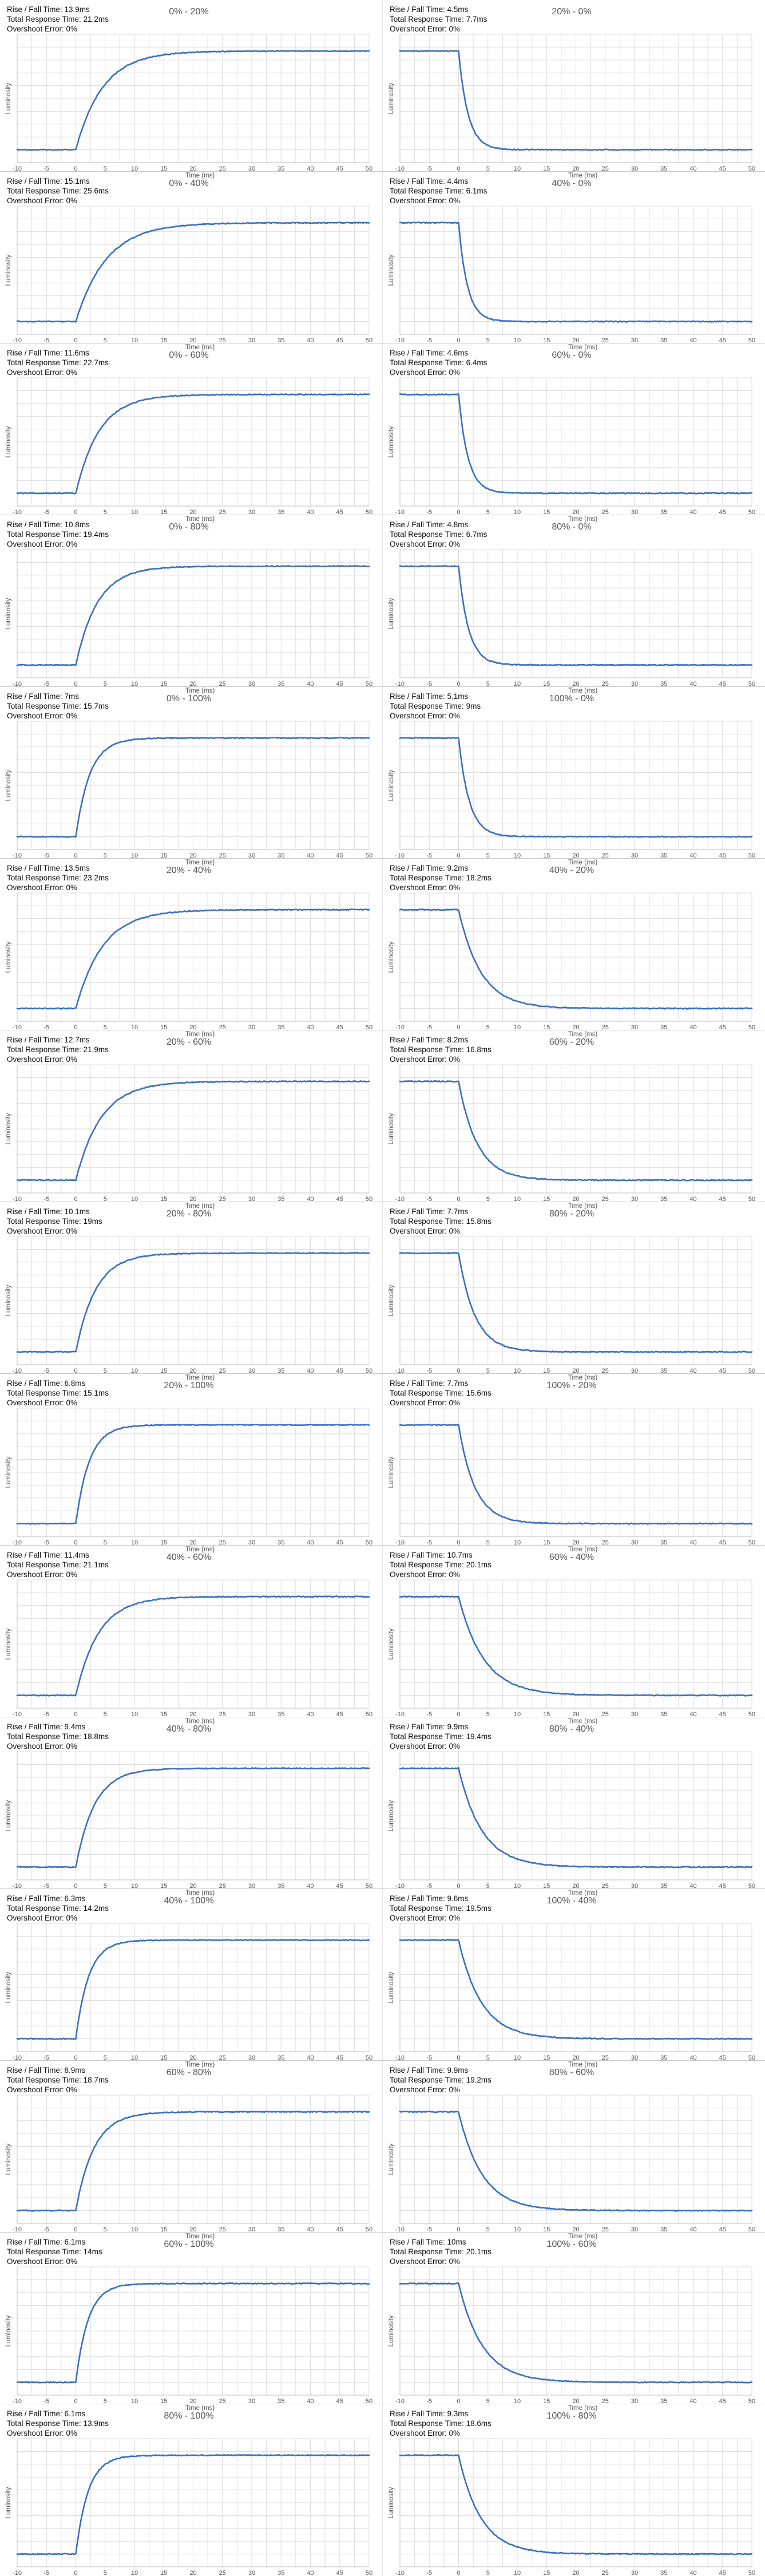 The width and height of the screenshot is (765, 2576). Describe the element at coordinates (440, 878) in the screenshot. I see `stat-line: Total Response Time: 18.2ms` at that location.